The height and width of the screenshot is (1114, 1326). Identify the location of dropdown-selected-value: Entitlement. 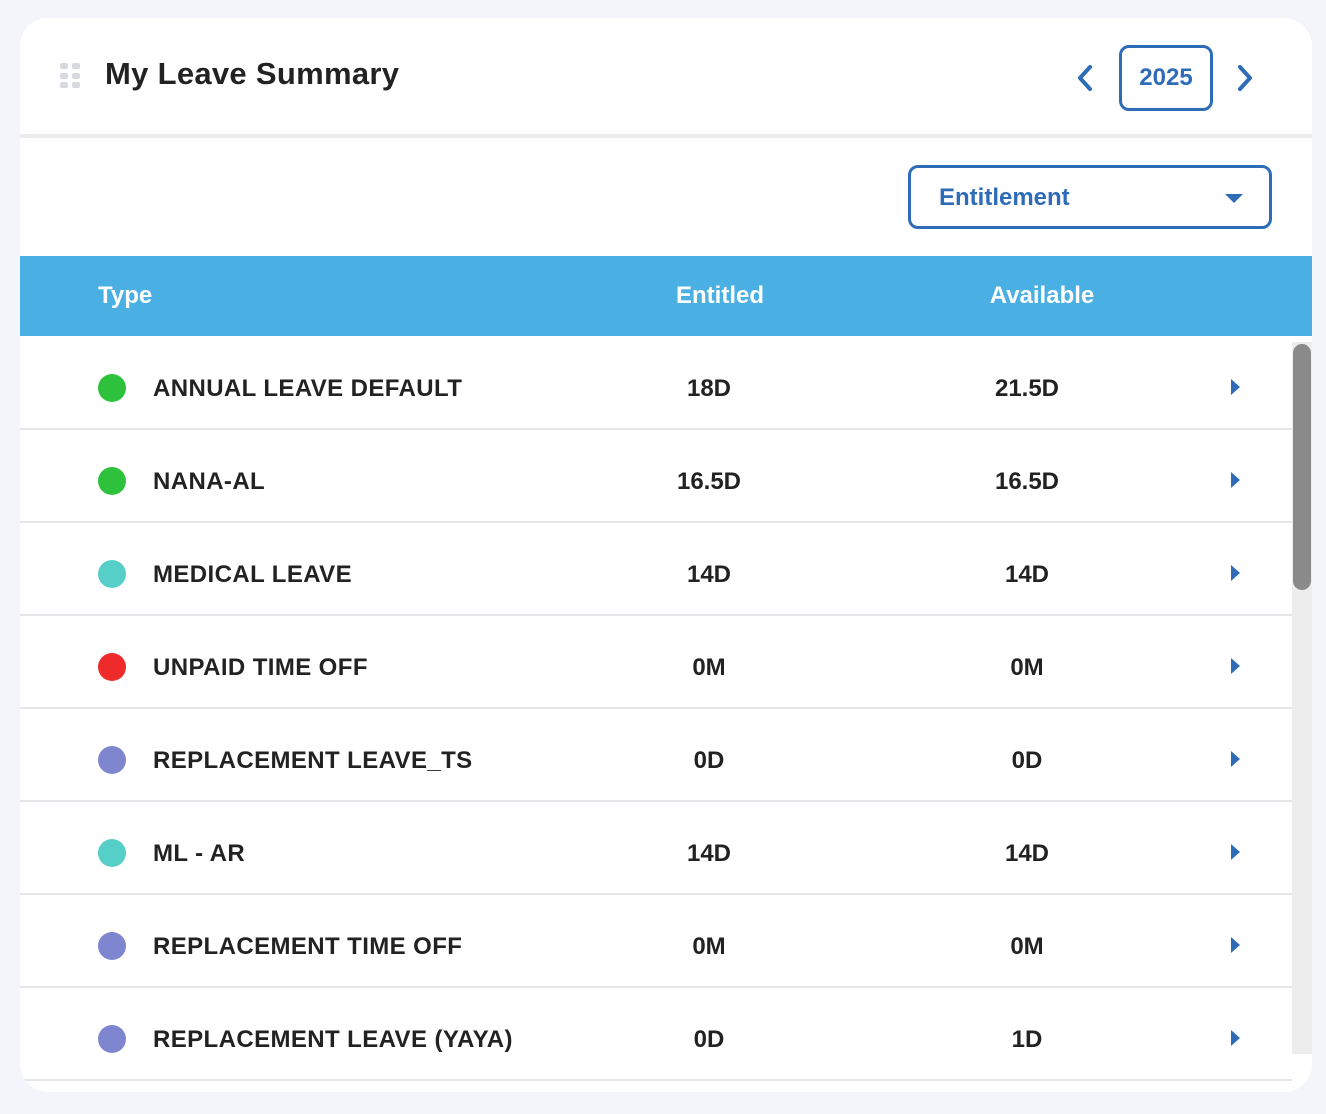
(1004, 197).